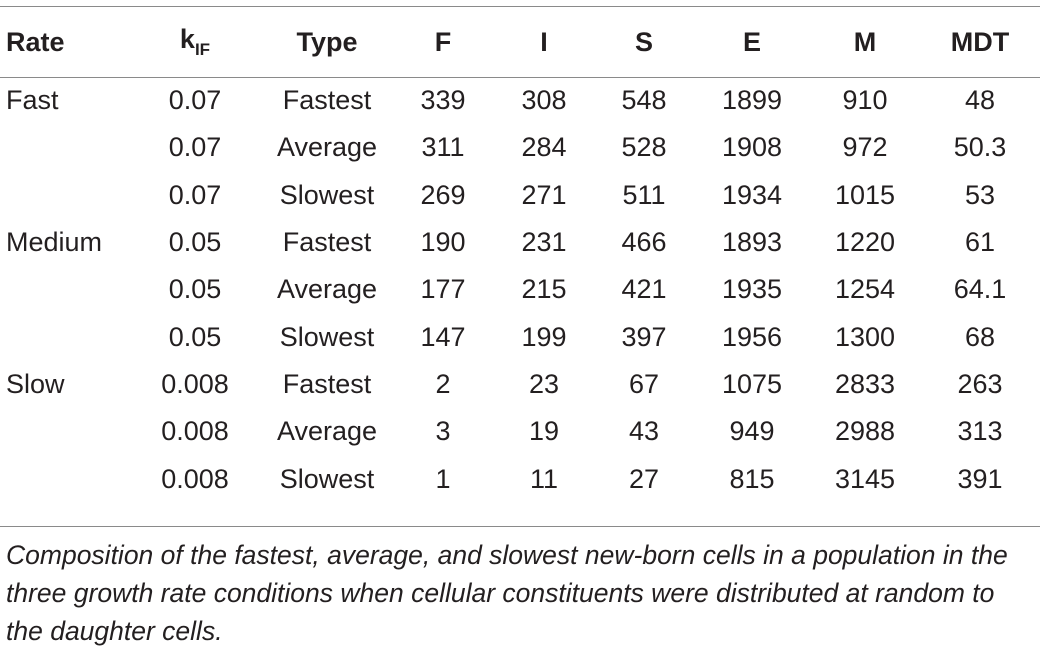 This screenshot has height=650, width=1040. Describe the element at coordinates (980, 147) in the screenshot. I see `cell-mdt: 50.3` at that location.